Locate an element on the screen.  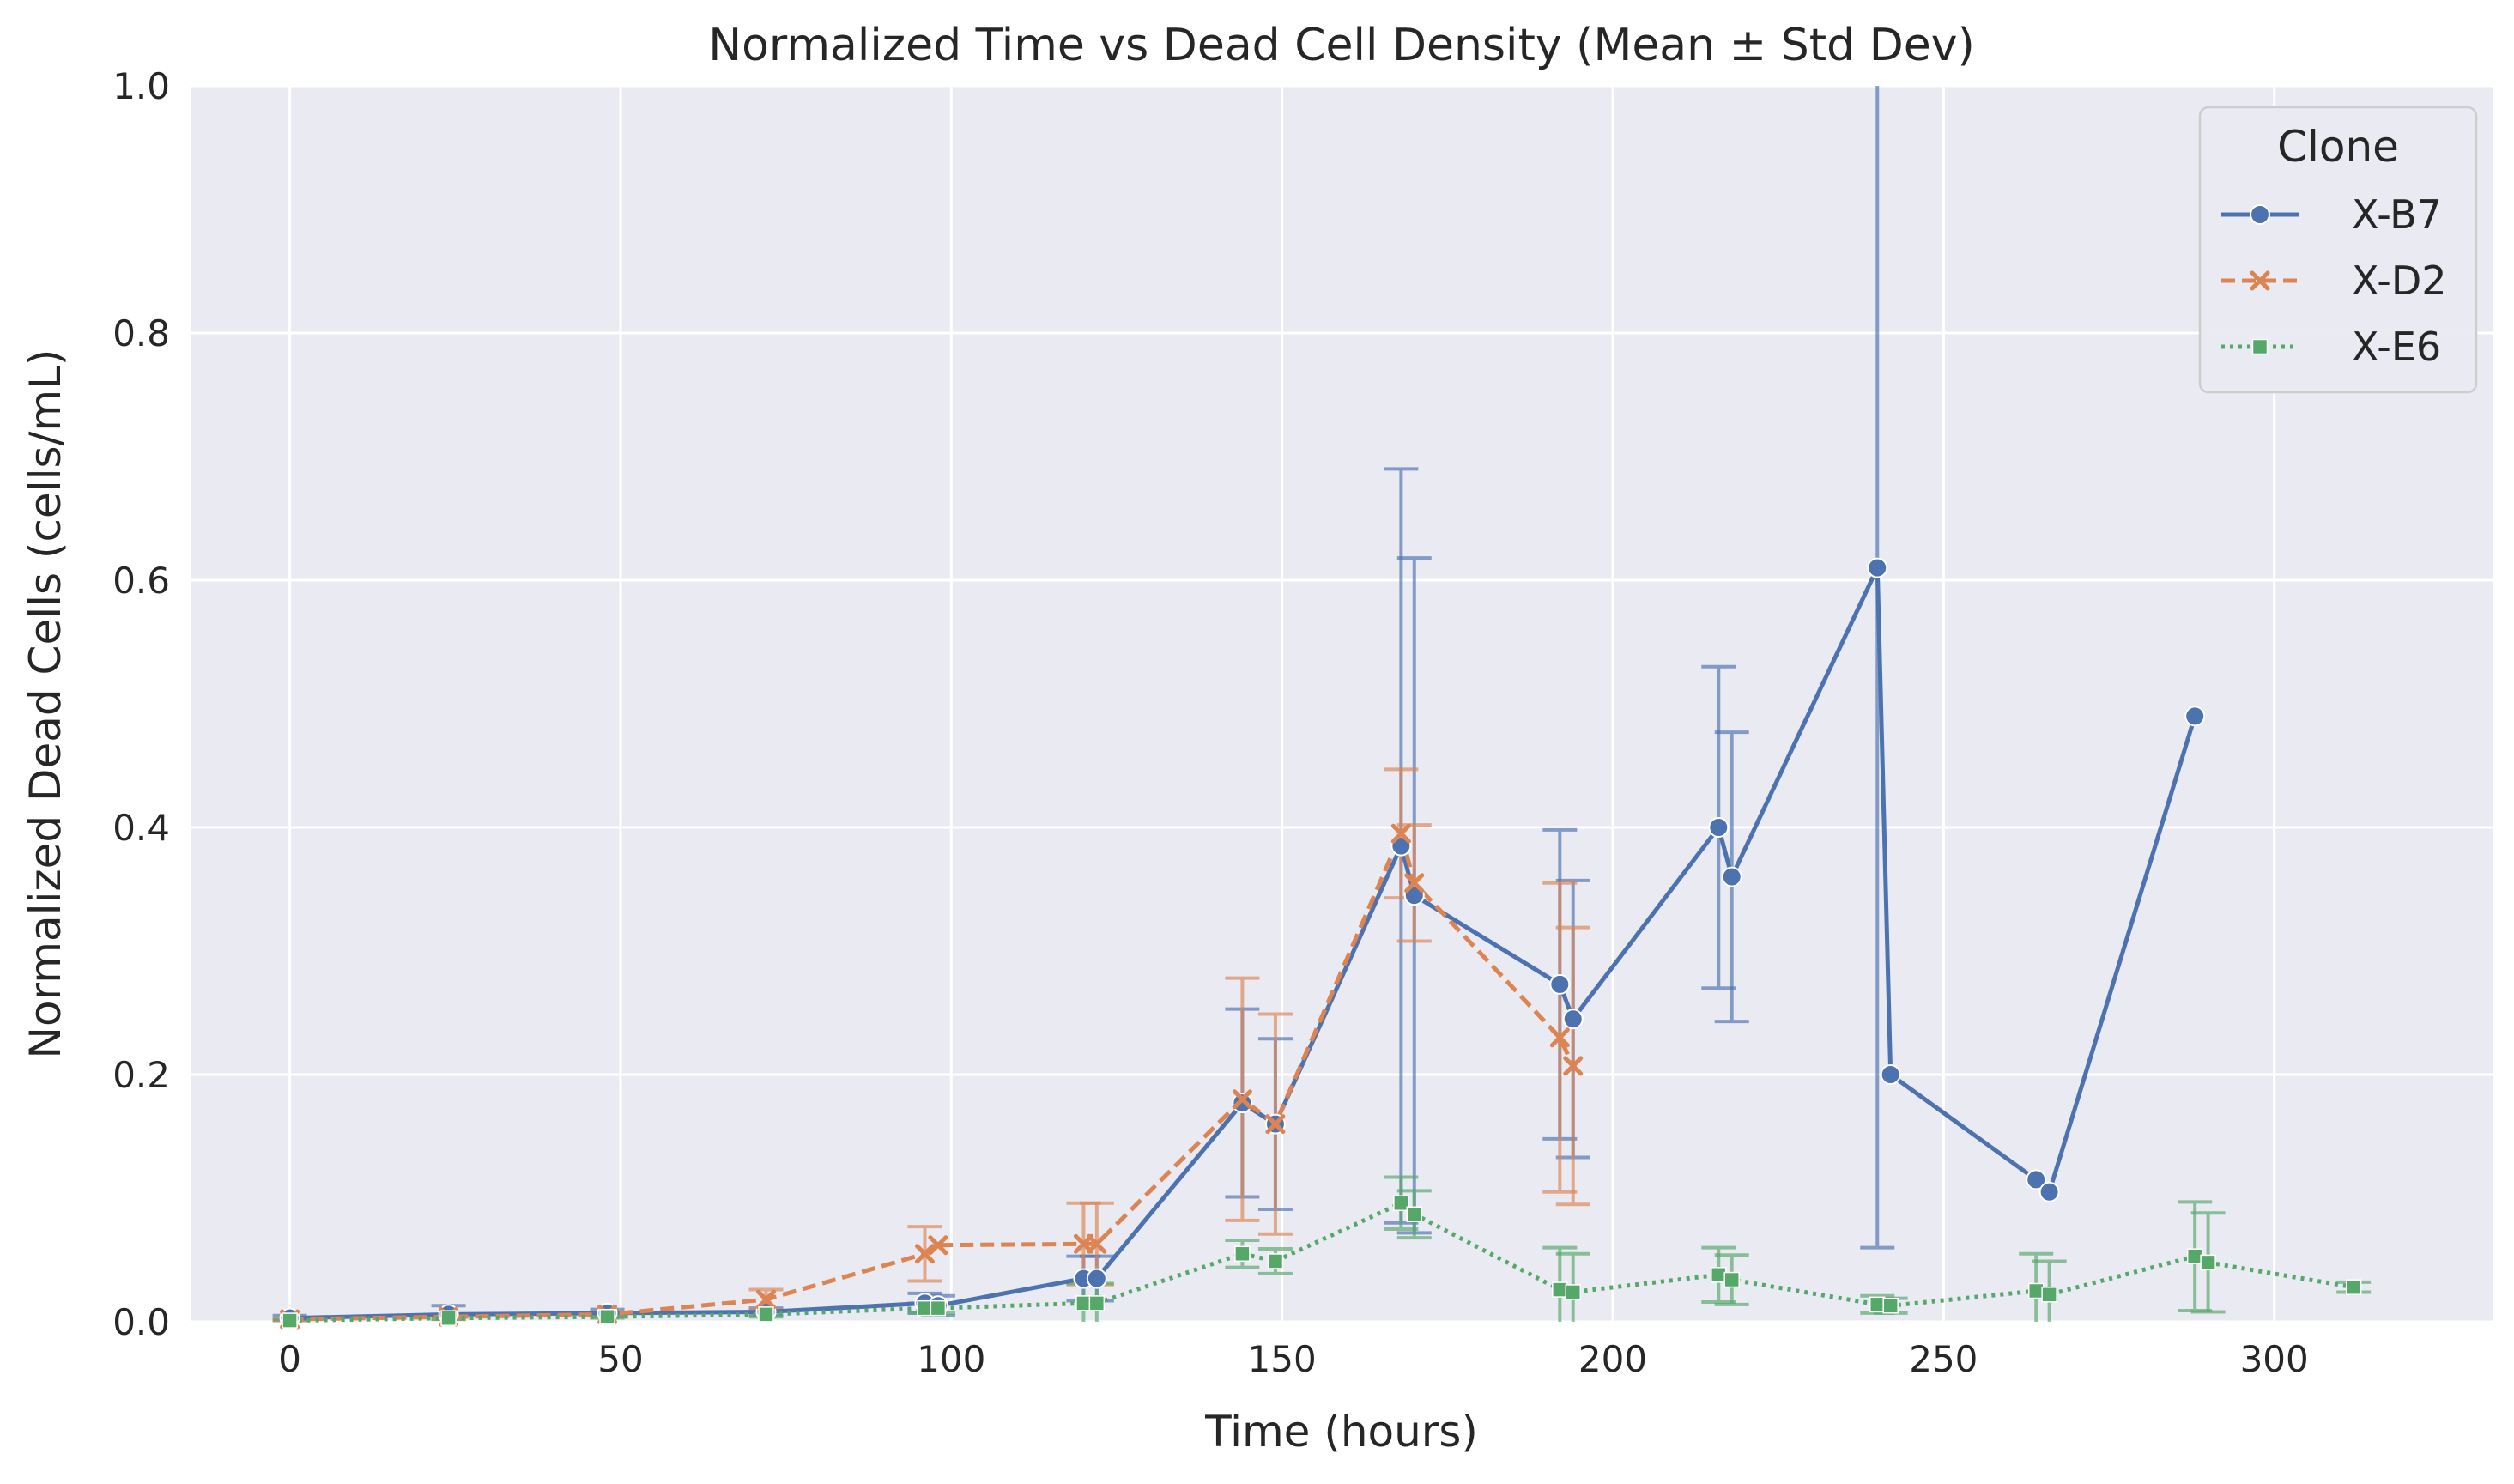
x-axis-label: Time (hours) is located at coordinates (1341, 1432).